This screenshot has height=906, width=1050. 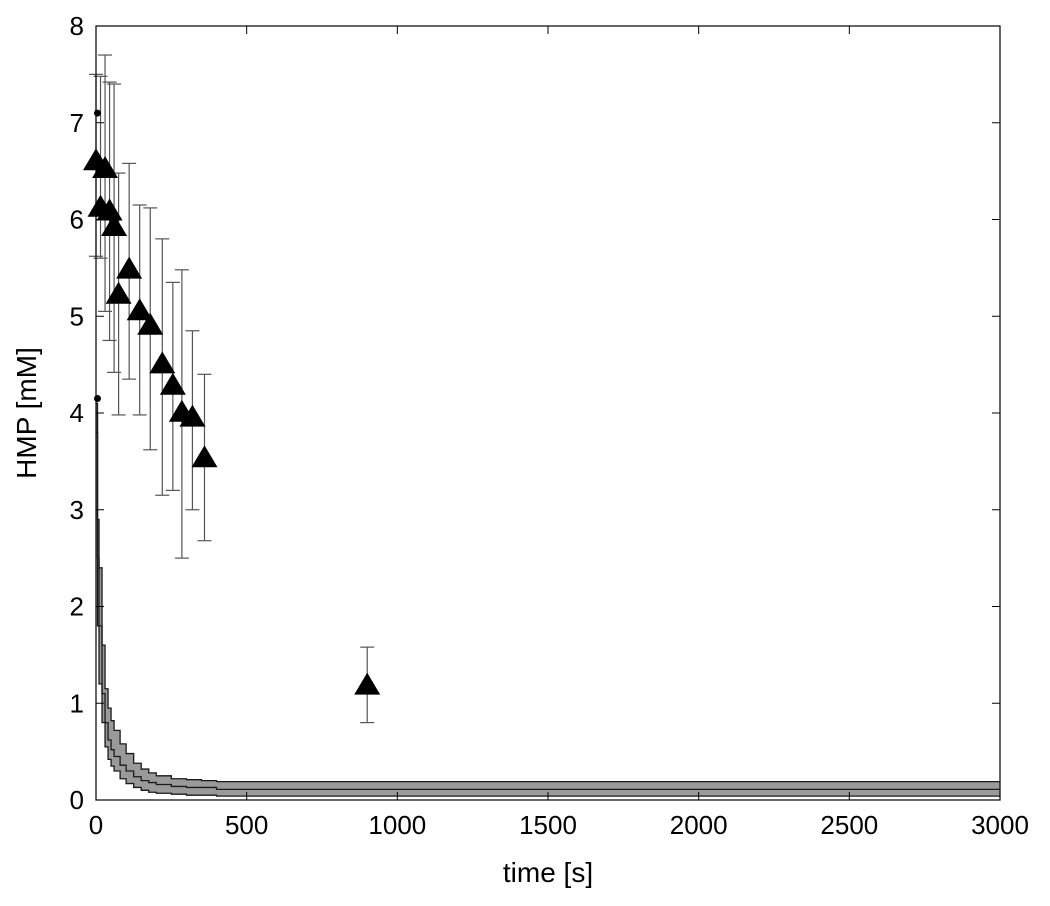 What do you see at coordinates (548, 825) in the screenshot?
I see `x-tick-label: 1500` at bounding box center [548, 825].